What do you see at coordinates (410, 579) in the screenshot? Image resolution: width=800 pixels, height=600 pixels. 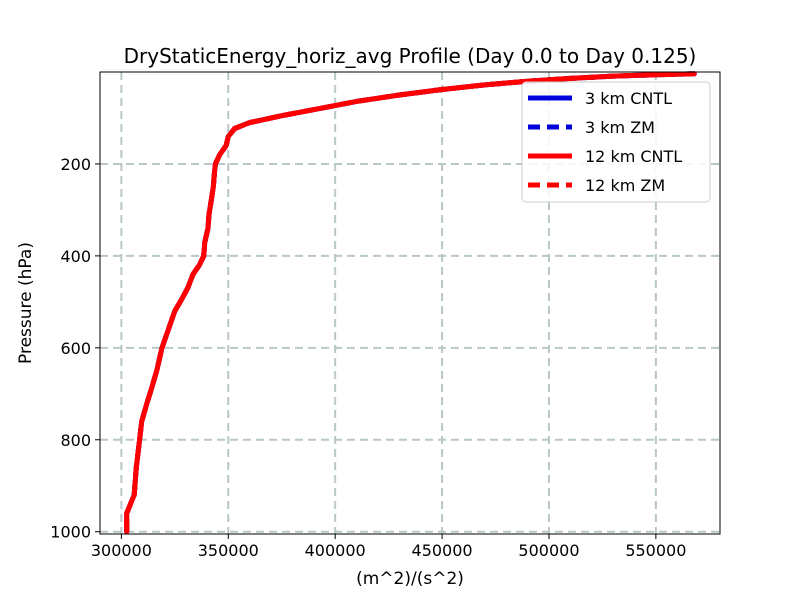 I see `x-axis-label: (m^2)/(s^2)` at bounding box center [410, 579].